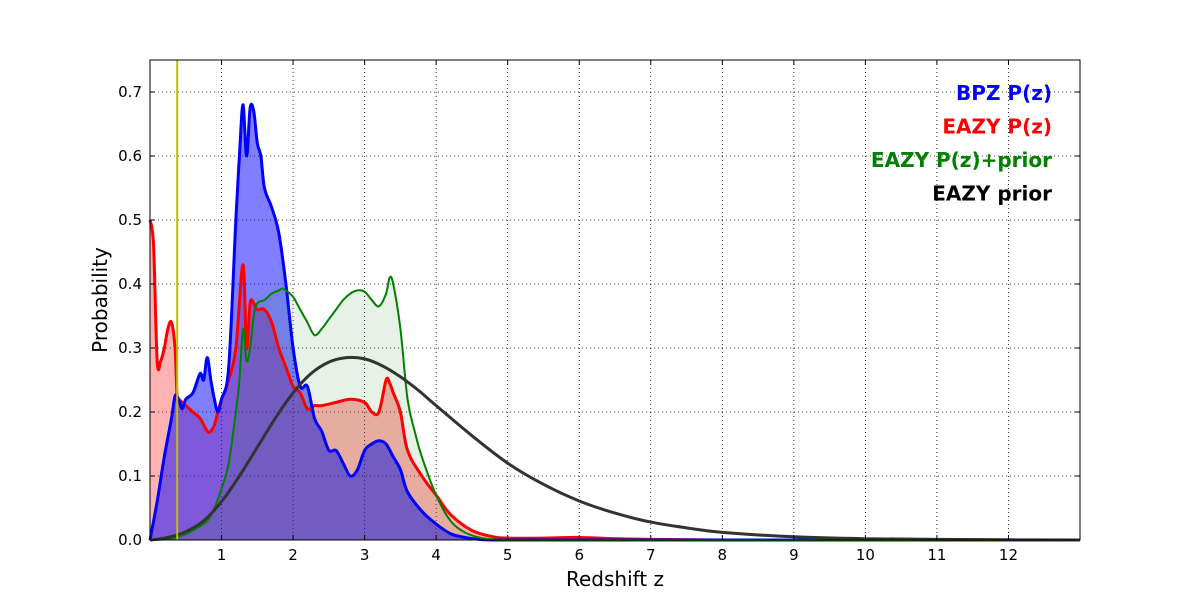  Describe the element at coordinates (365, 555) in the screenshot. I see `x-tick-label: 3` at that location.